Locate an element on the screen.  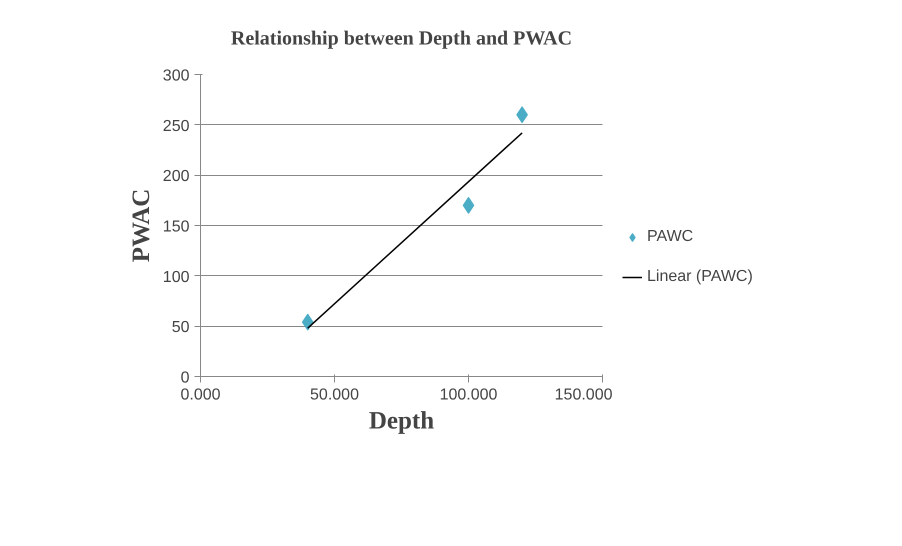
x-tick-label: 0.000 is located at coordinates (200, 395).